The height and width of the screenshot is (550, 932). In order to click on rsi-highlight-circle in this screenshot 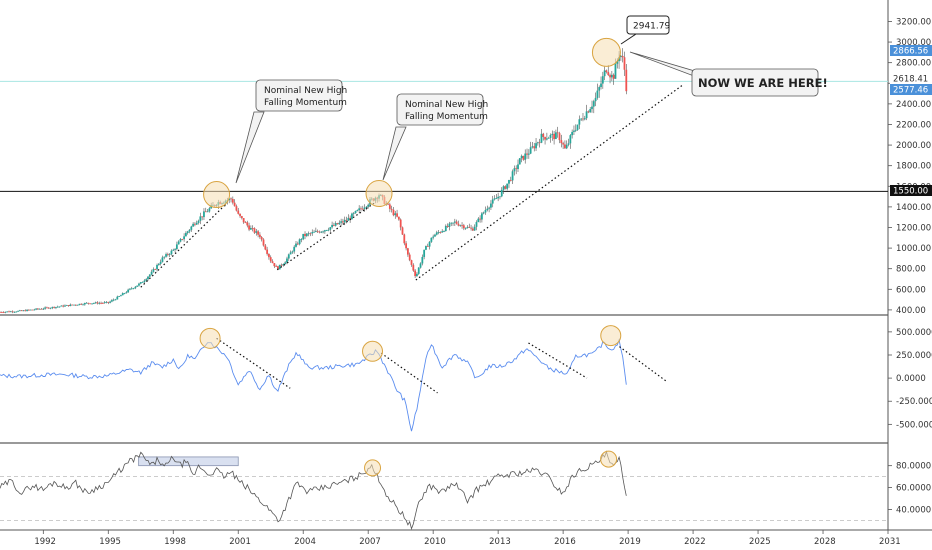, I will do `click(609, 459)`.